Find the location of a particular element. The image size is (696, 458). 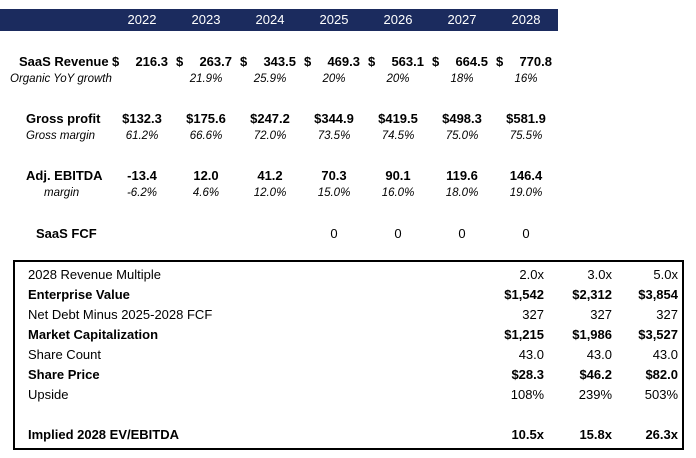

valuation-value: $1,986 is located at coordinates (592, 334).